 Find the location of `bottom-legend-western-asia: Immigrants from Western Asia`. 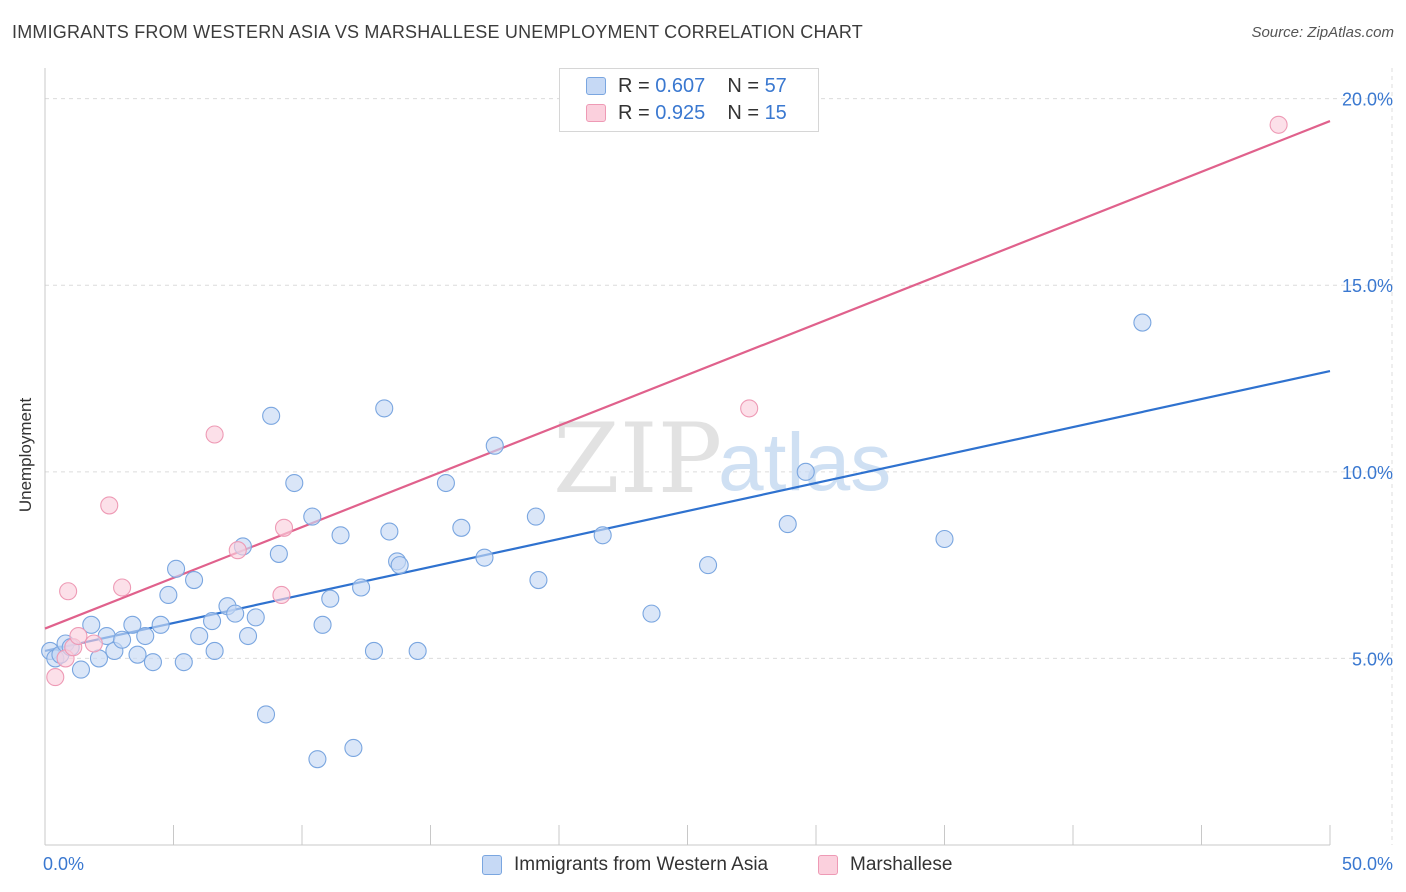

bottom-legend-western-asia: Immigrants from Western Asia is located at coordinates (625, 865).